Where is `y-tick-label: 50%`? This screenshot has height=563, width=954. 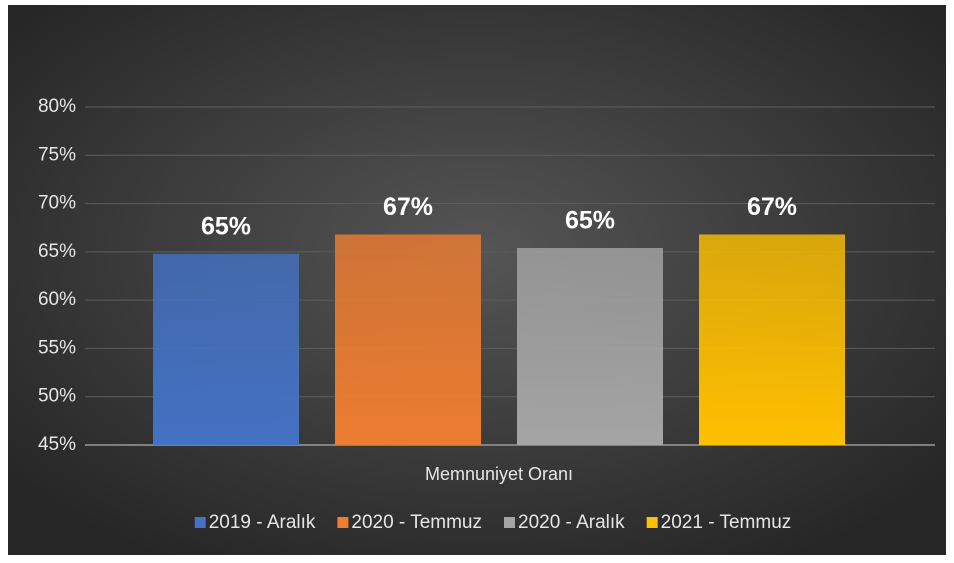
y-tick-label: 50% is located at coordinates (57, 396).